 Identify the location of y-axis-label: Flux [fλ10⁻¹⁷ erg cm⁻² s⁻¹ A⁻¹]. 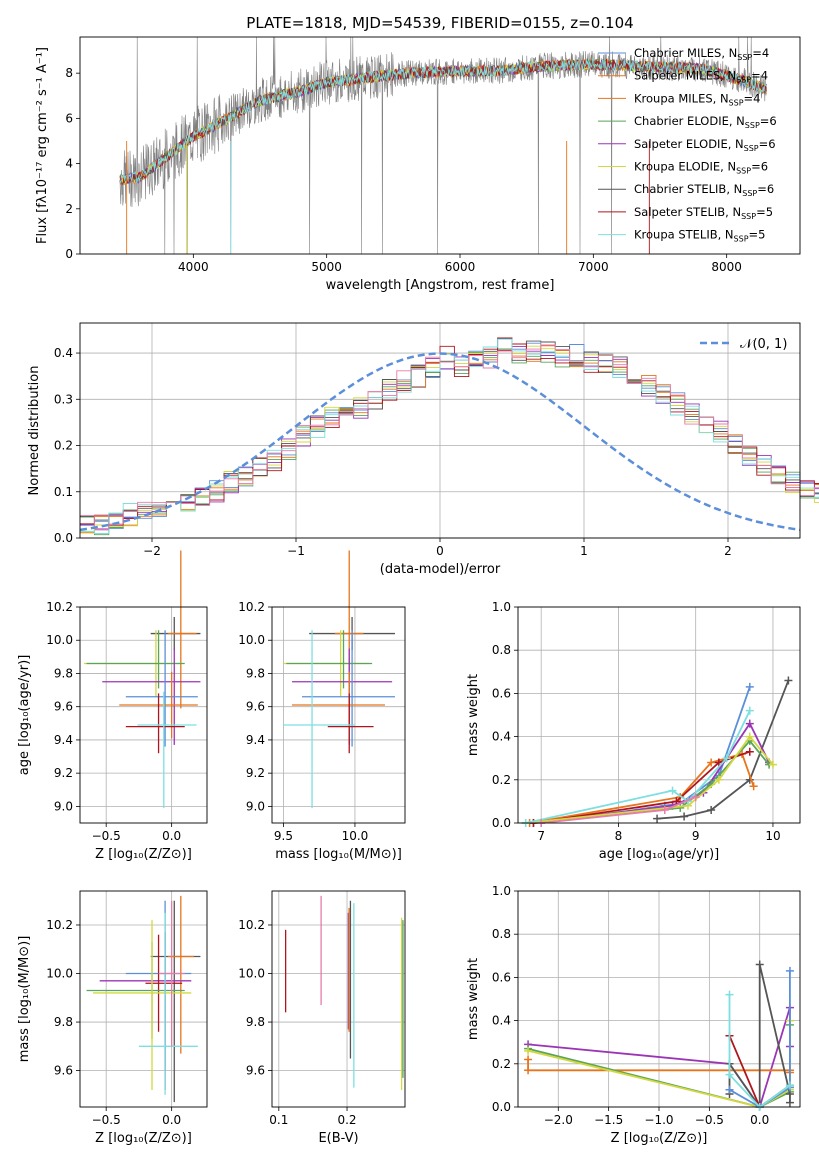
(42, 145).